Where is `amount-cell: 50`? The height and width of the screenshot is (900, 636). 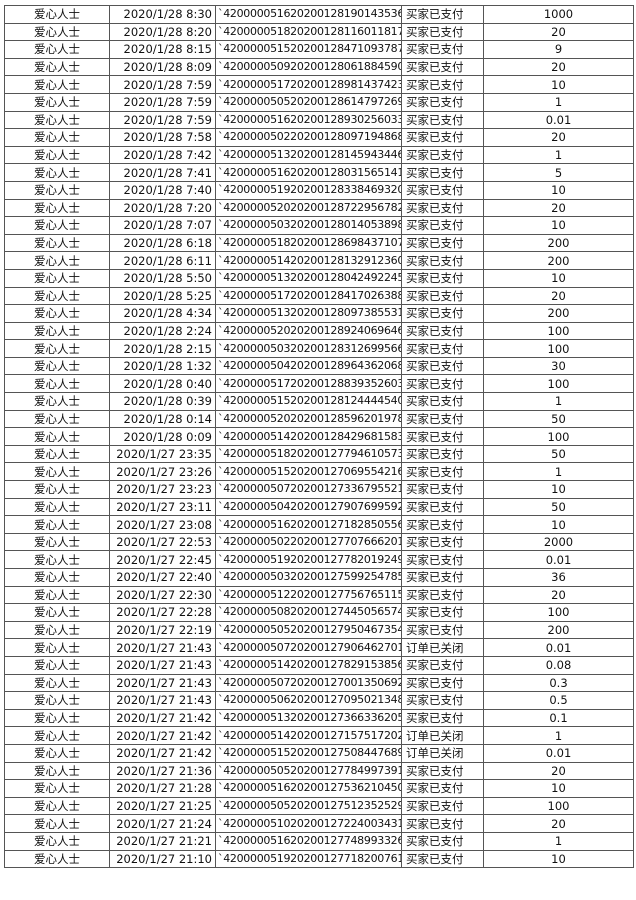
amount-cell: 50 is located at coordinates (558, 454).